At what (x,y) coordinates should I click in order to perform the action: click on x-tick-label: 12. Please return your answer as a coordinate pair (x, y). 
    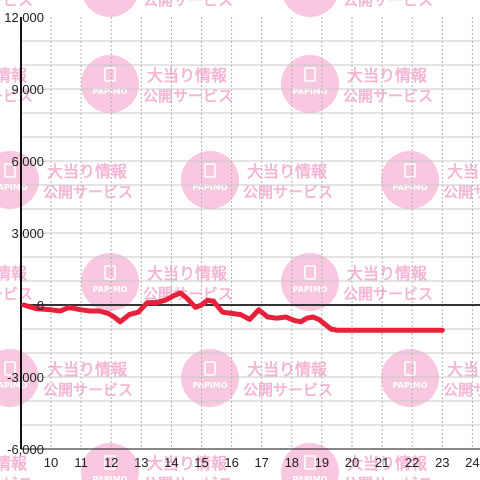
    Looking at the image, I should click on (111, 462).